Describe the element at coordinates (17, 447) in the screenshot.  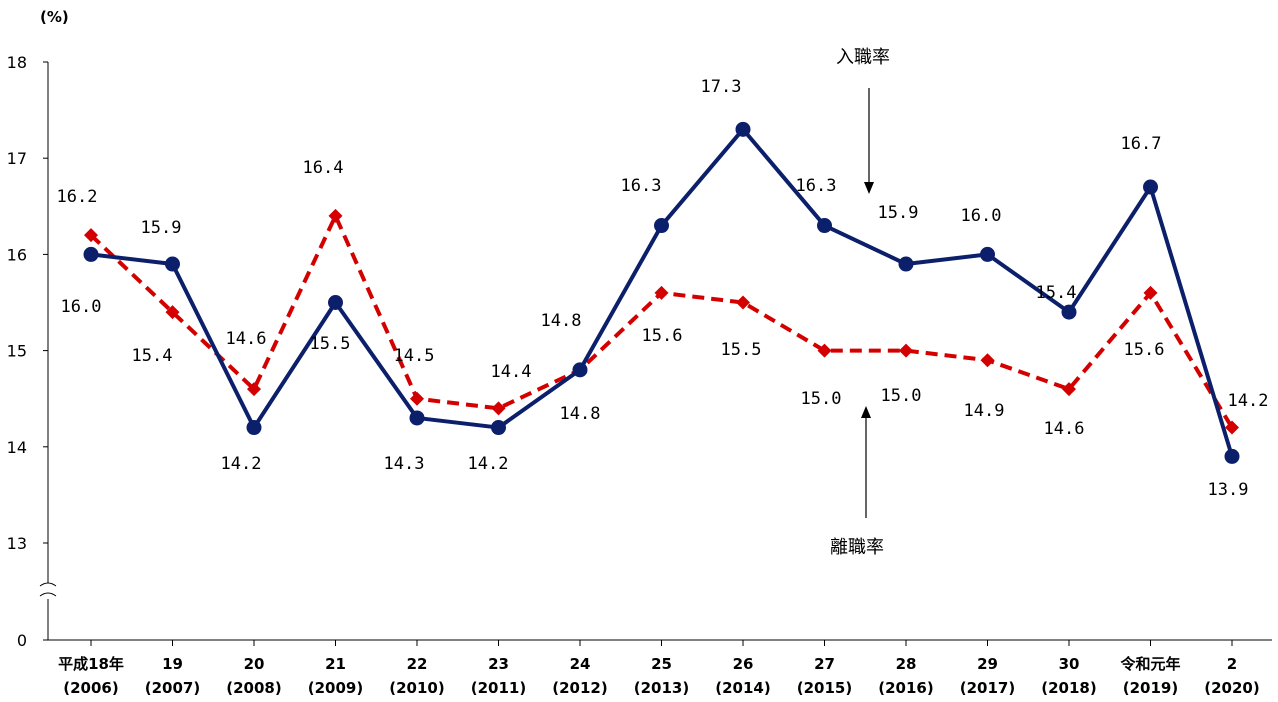
I see `y-tick-label: 14` at that location.